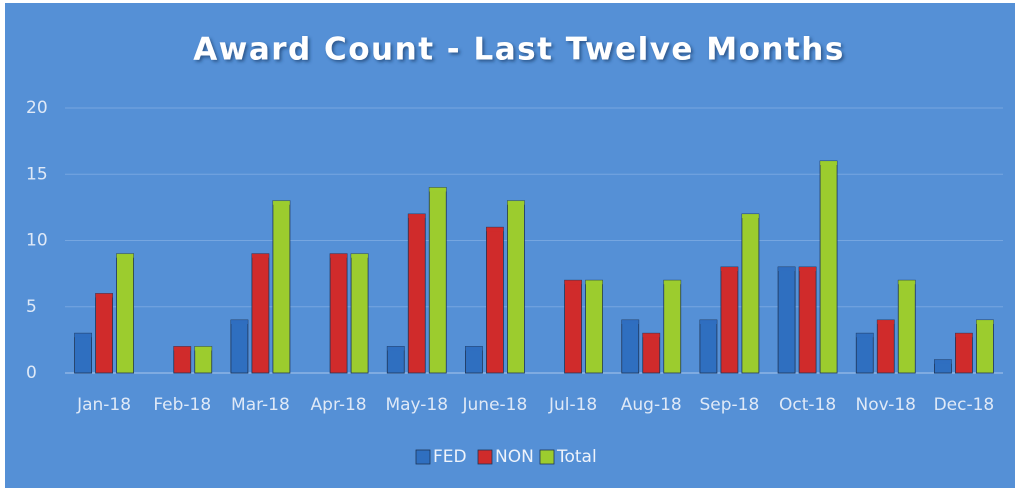  I want to click on x-tick-label: Aug-18, so click(651, 405).